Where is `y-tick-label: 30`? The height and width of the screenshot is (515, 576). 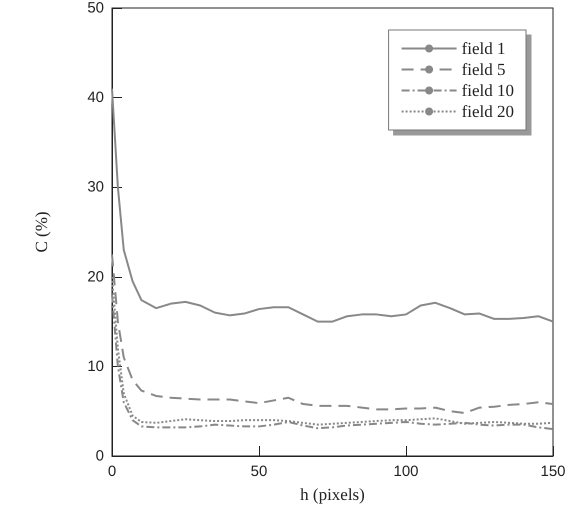
y-tick-label: 30 is located at coordinates (95, 187).